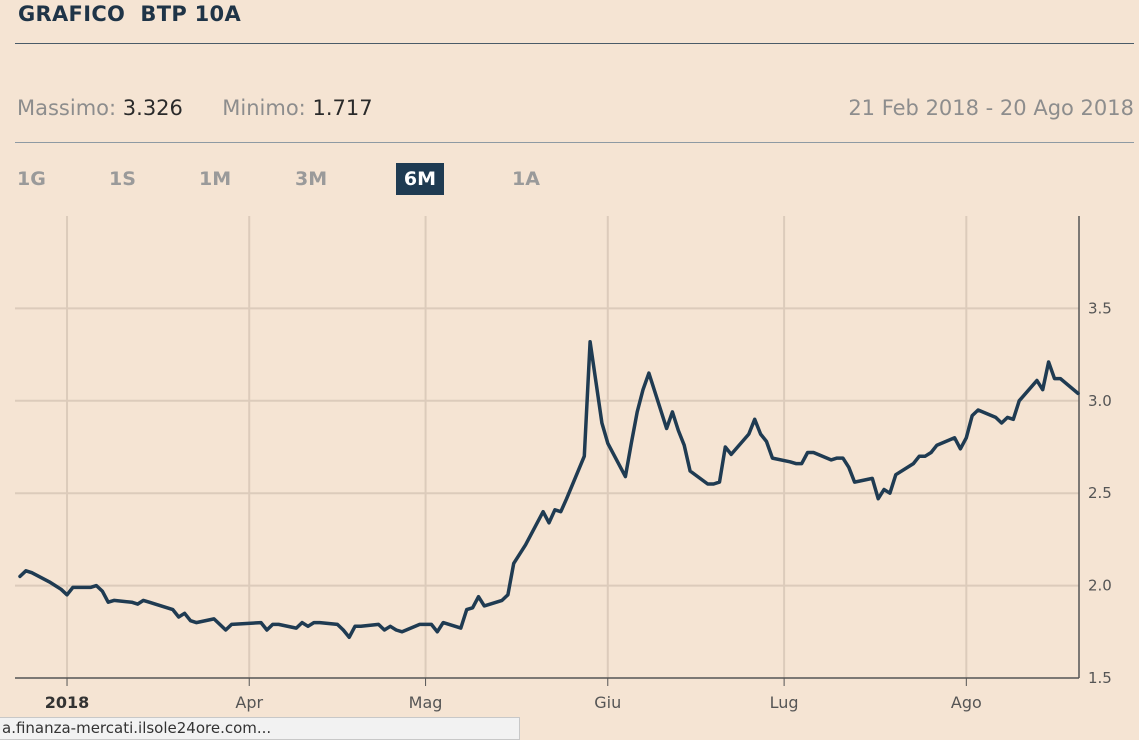 The image size is (1139, 740). I want to click on x-tick-label: Giu, so click(607, 702).